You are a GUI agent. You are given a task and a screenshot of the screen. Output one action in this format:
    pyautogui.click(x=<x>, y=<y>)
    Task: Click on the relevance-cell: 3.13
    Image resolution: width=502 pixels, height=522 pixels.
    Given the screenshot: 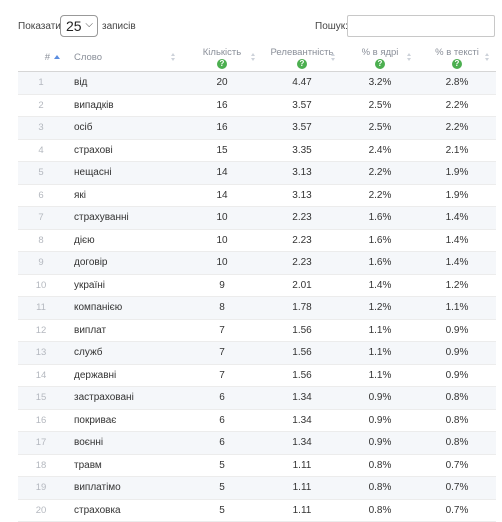 What is the action you would take?
    pyautogui.click(x=302, y=195)
    